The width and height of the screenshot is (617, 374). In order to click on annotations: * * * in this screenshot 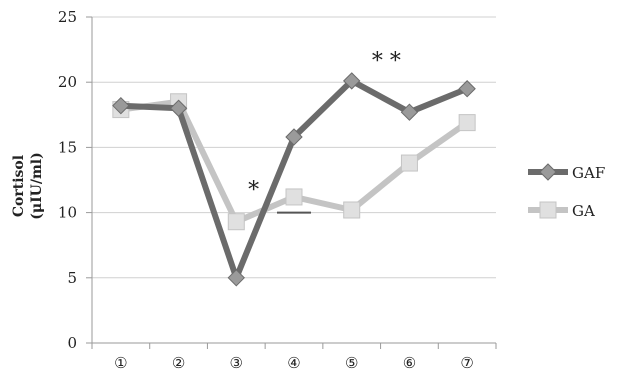, I will do `click(324, 131)`.